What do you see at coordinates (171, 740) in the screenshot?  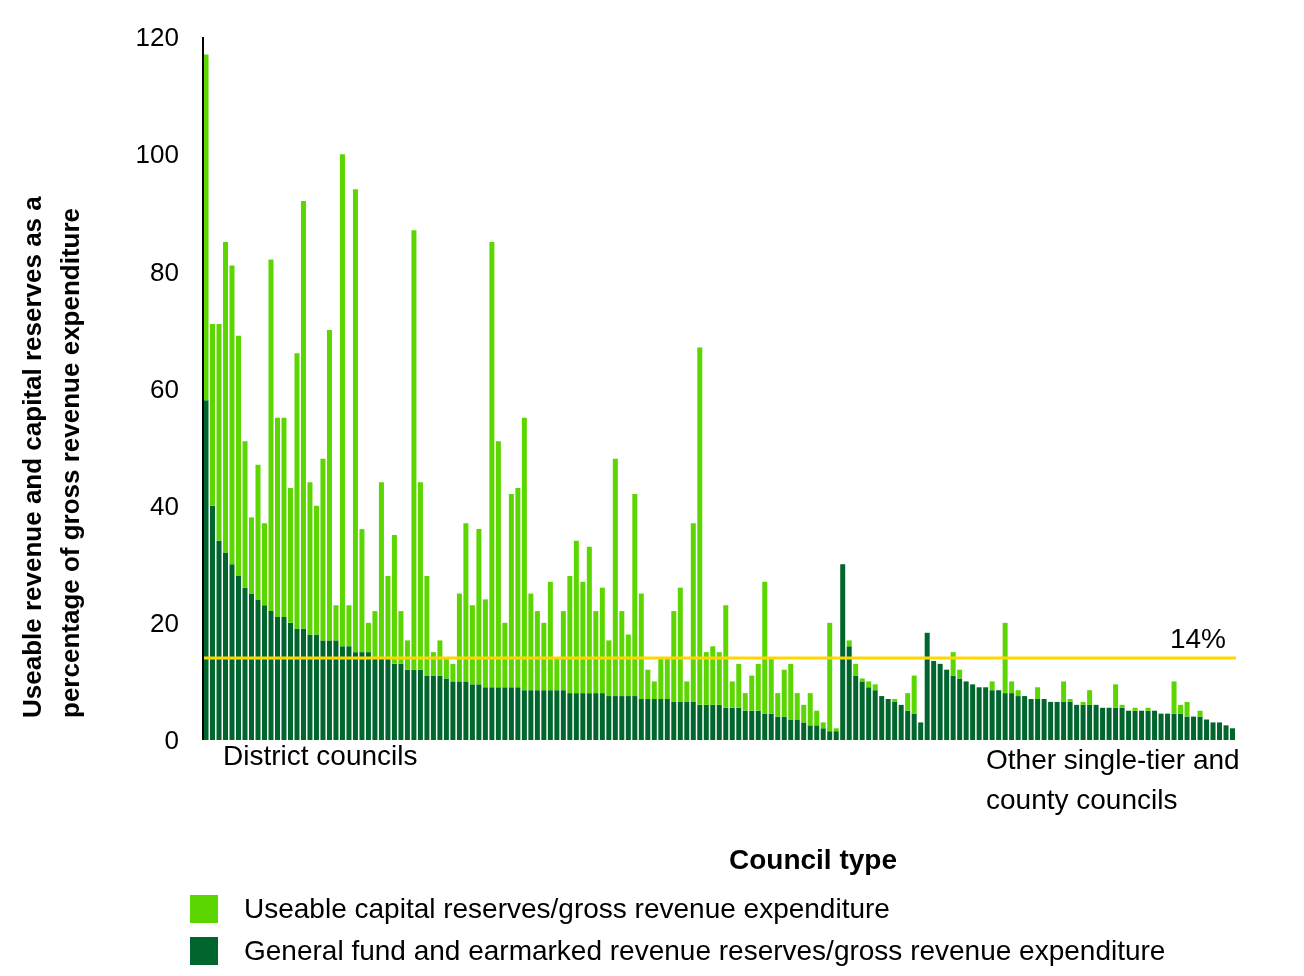 I see `y-tick-label: 0` at bounding box center [171, 740].